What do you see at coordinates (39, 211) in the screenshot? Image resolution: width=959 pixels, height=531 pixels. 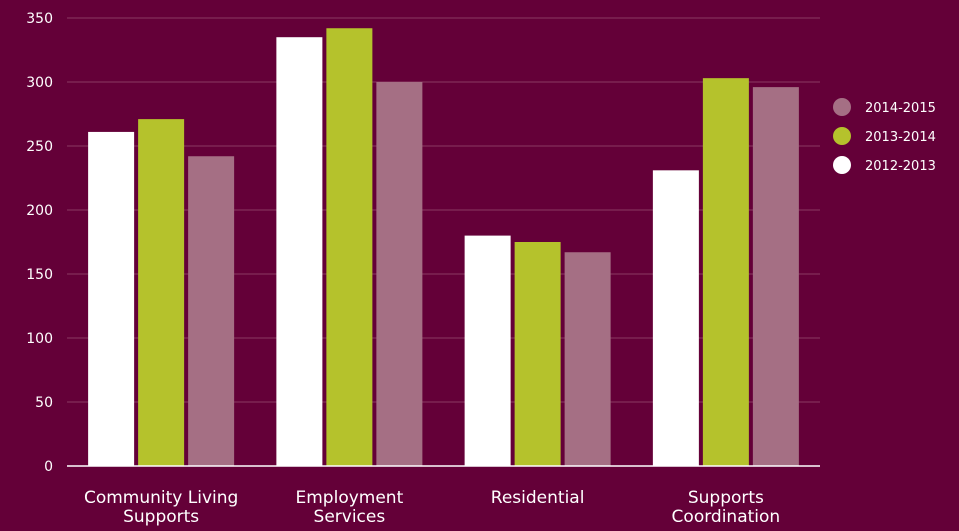 I see `y-tick-label: 200` at bounding box center [39, 211].